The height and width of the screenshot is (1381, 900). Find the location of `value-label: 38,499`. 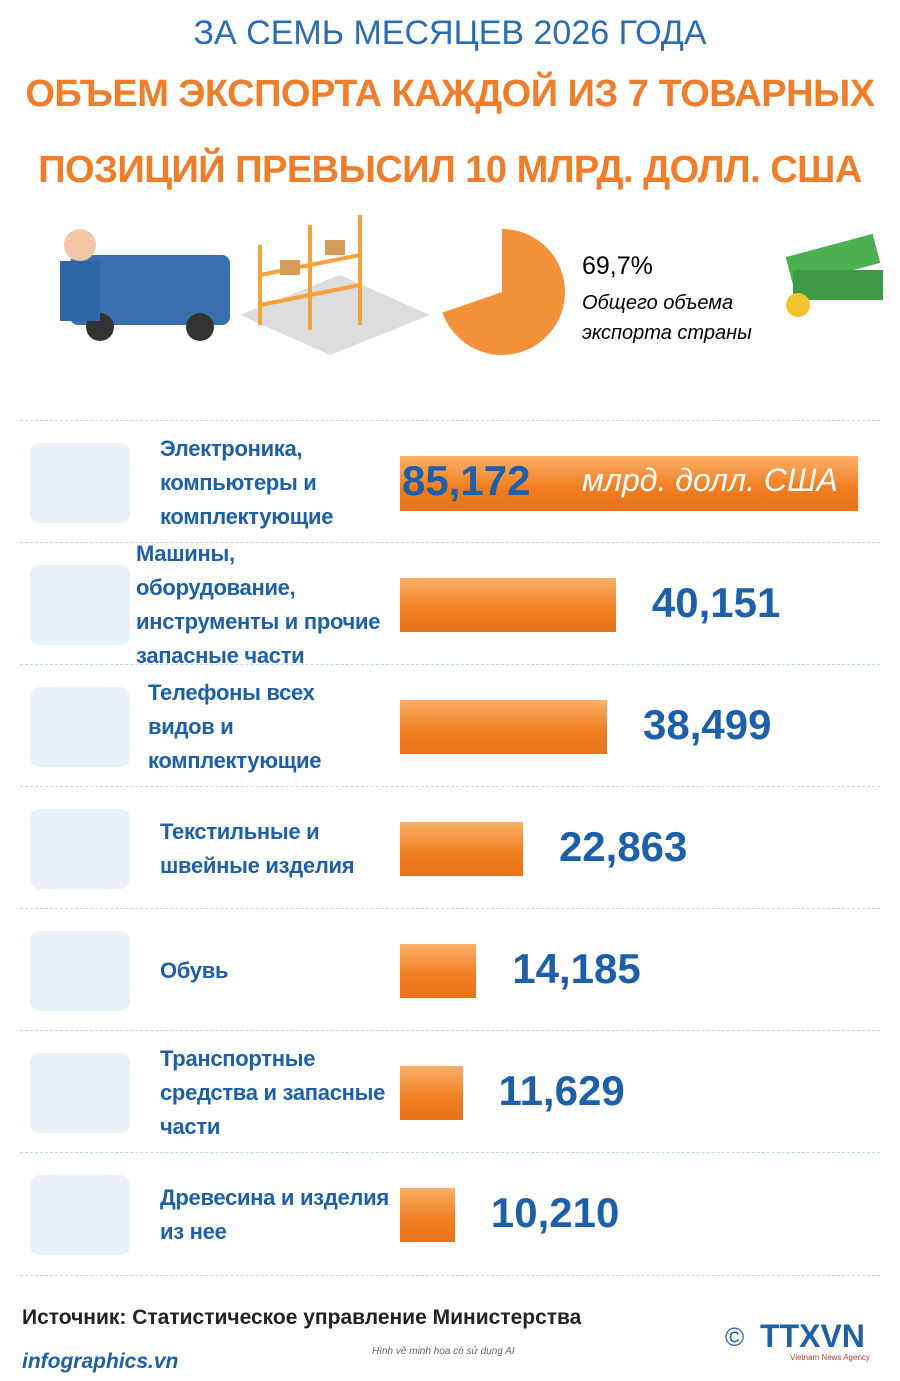

value-label: 38,499 is located at coordinates (707, 724).